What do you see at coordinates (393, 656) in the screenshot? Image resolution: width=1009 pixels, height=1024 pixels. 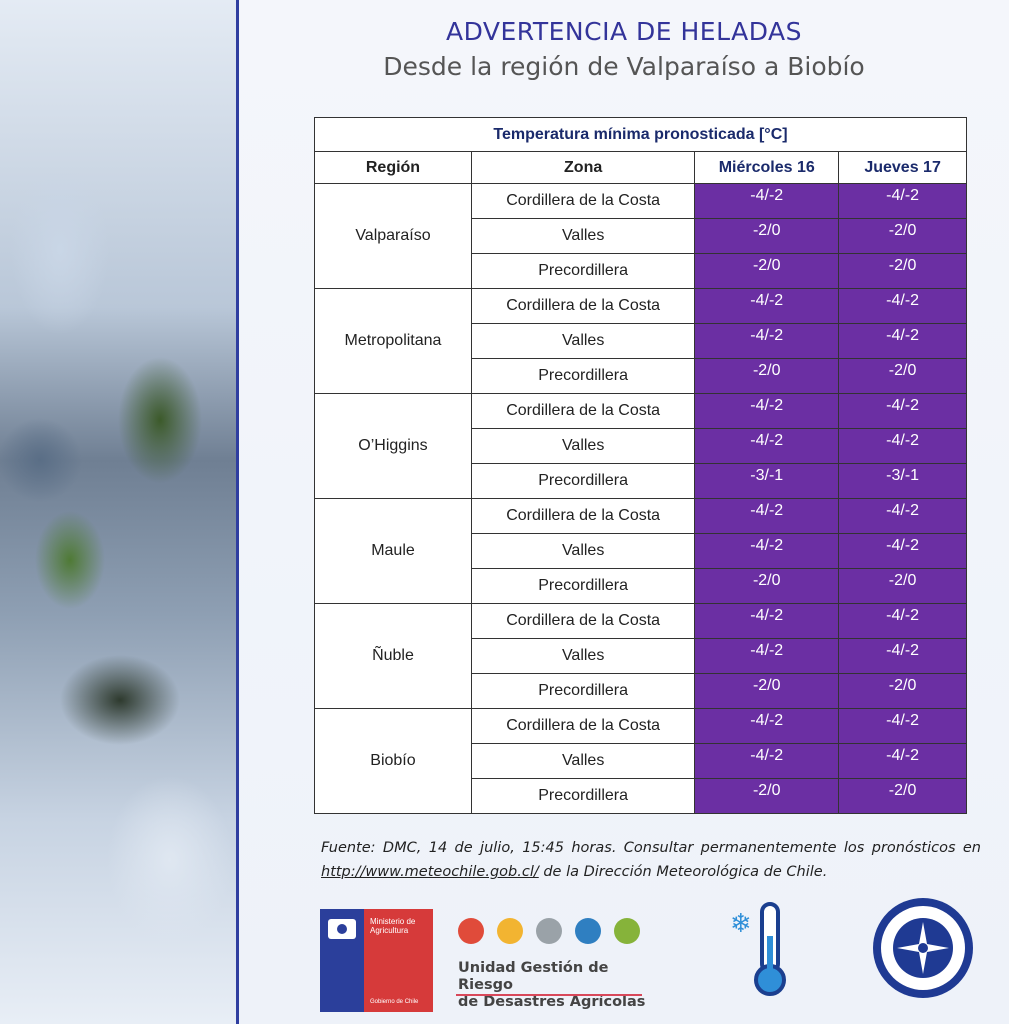 I see `region-cell: Ñuble` at bounding box center [393, 656].